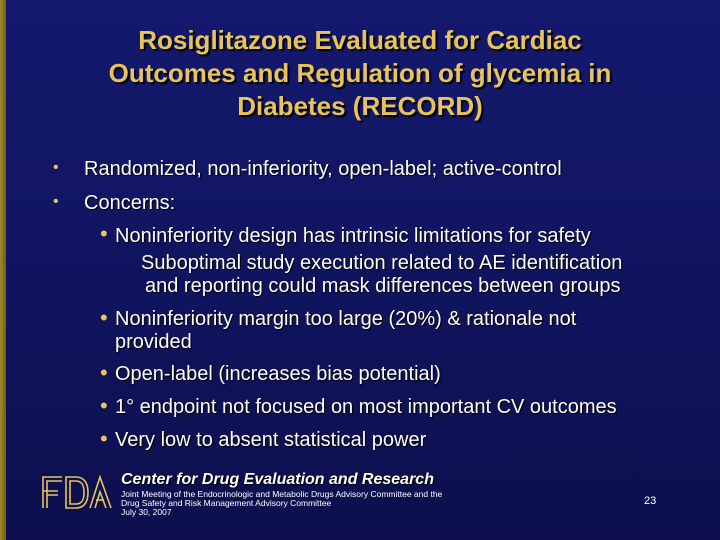 This screenshot has height=540, width=720. Describe the element at coordinates (278, 374) in the screenshot. I see `sub-item-open-label: Open-label (increases bias potential)` at that location.